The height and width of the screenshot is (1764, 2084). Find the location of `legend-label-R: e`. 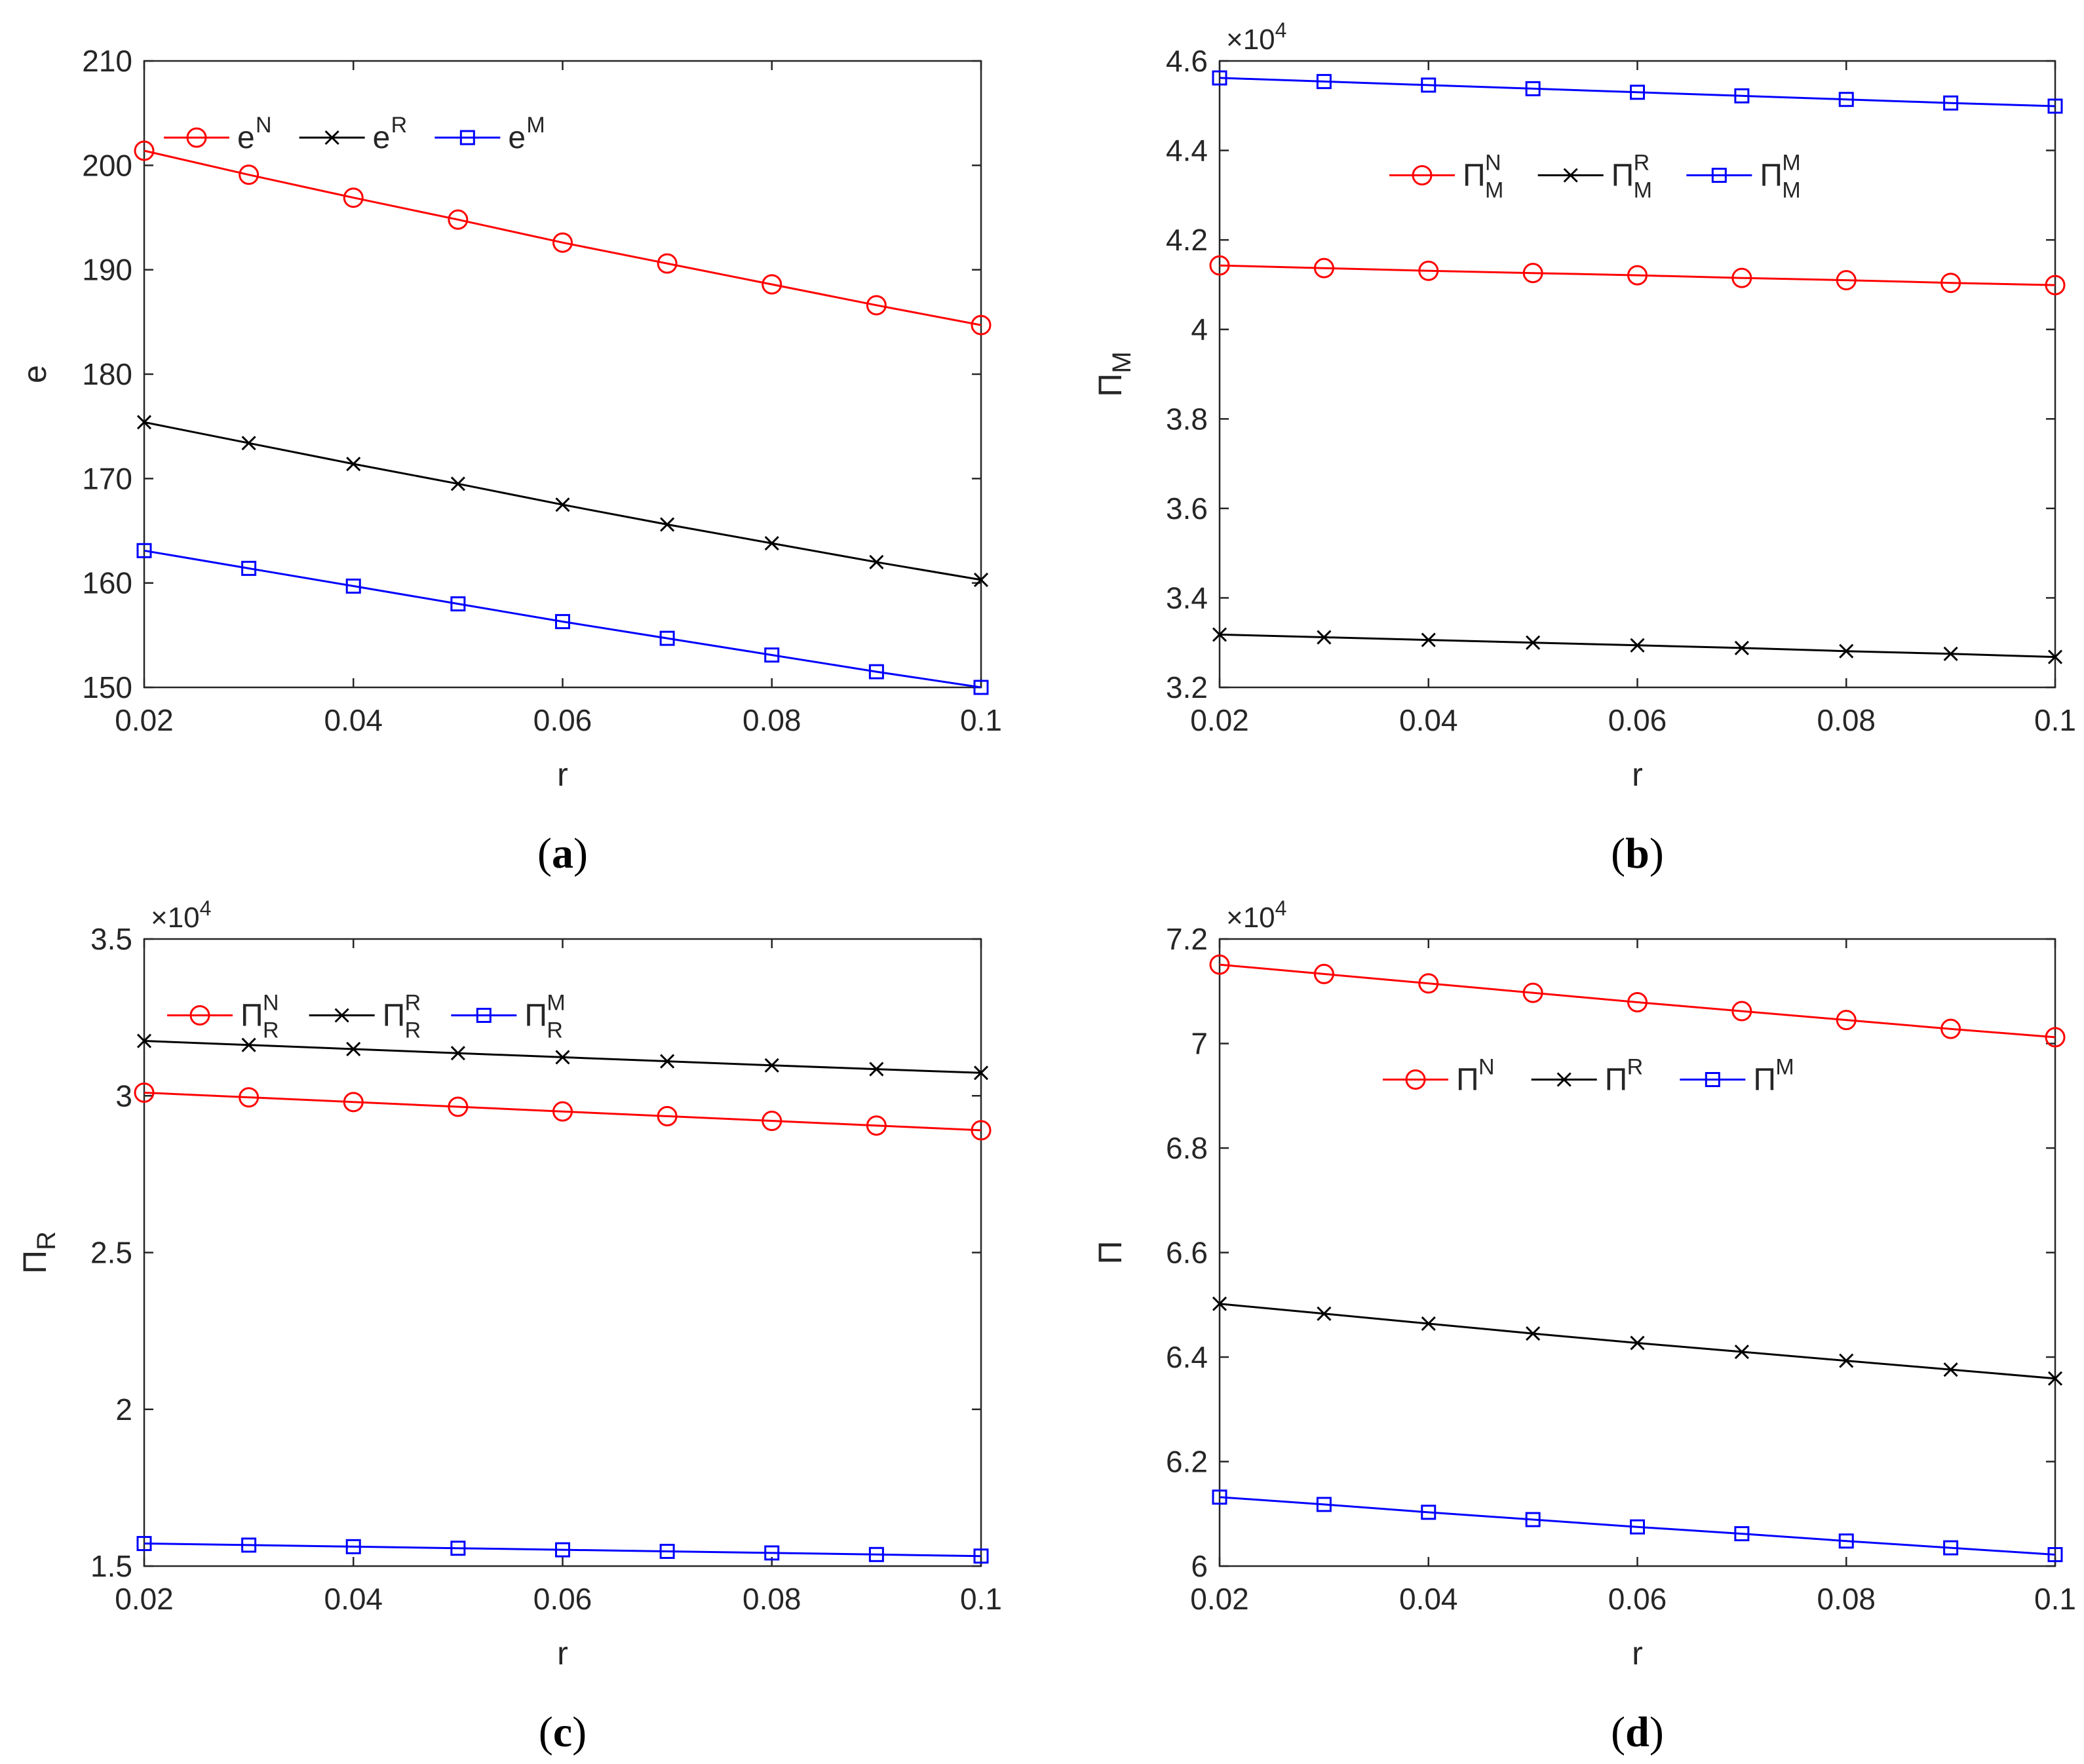

legend-label-R: e is located at coordinates (382, 138).